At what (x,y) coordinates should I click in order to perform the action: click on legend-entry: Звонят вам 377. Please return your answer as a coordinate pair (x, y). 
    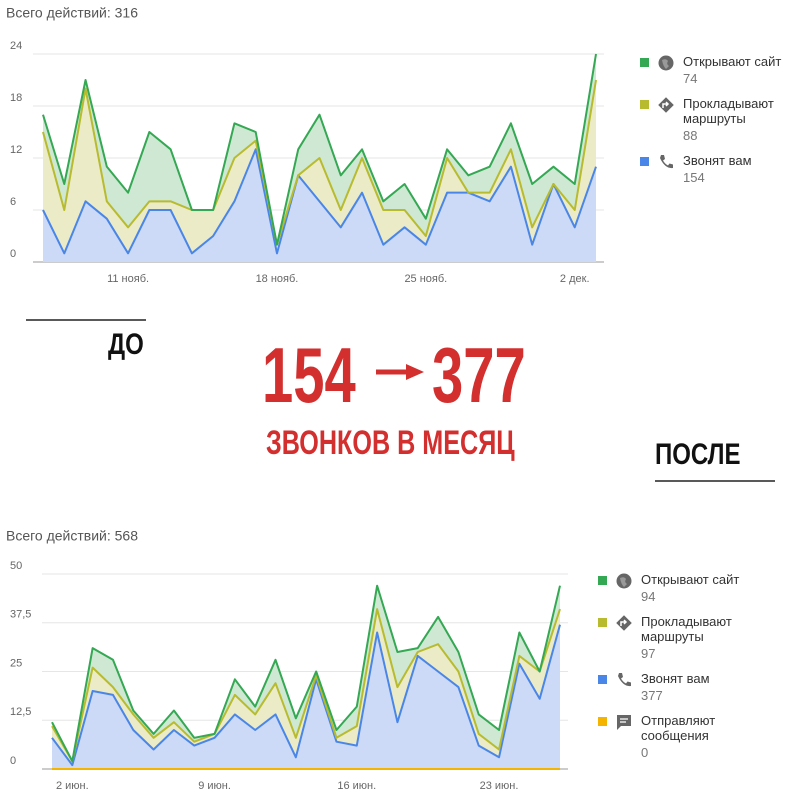
    Looking at the image, I should click on (678, 687).